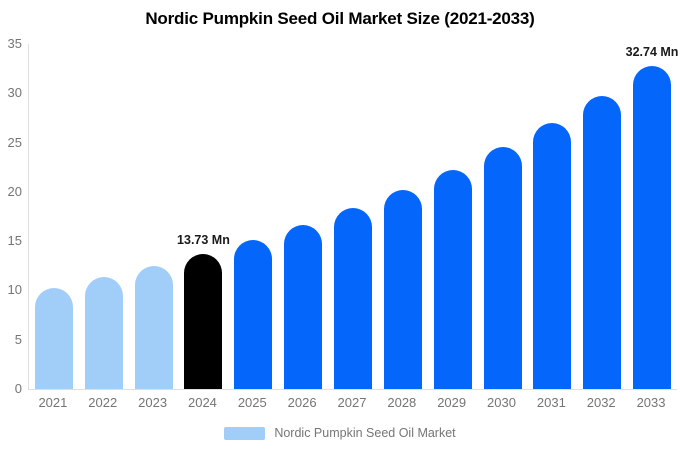  What do you see at coordinates (252, 402) in the screenshot?
I see `x-tick-label-2025: 2025` at bounding box center [252, 402].